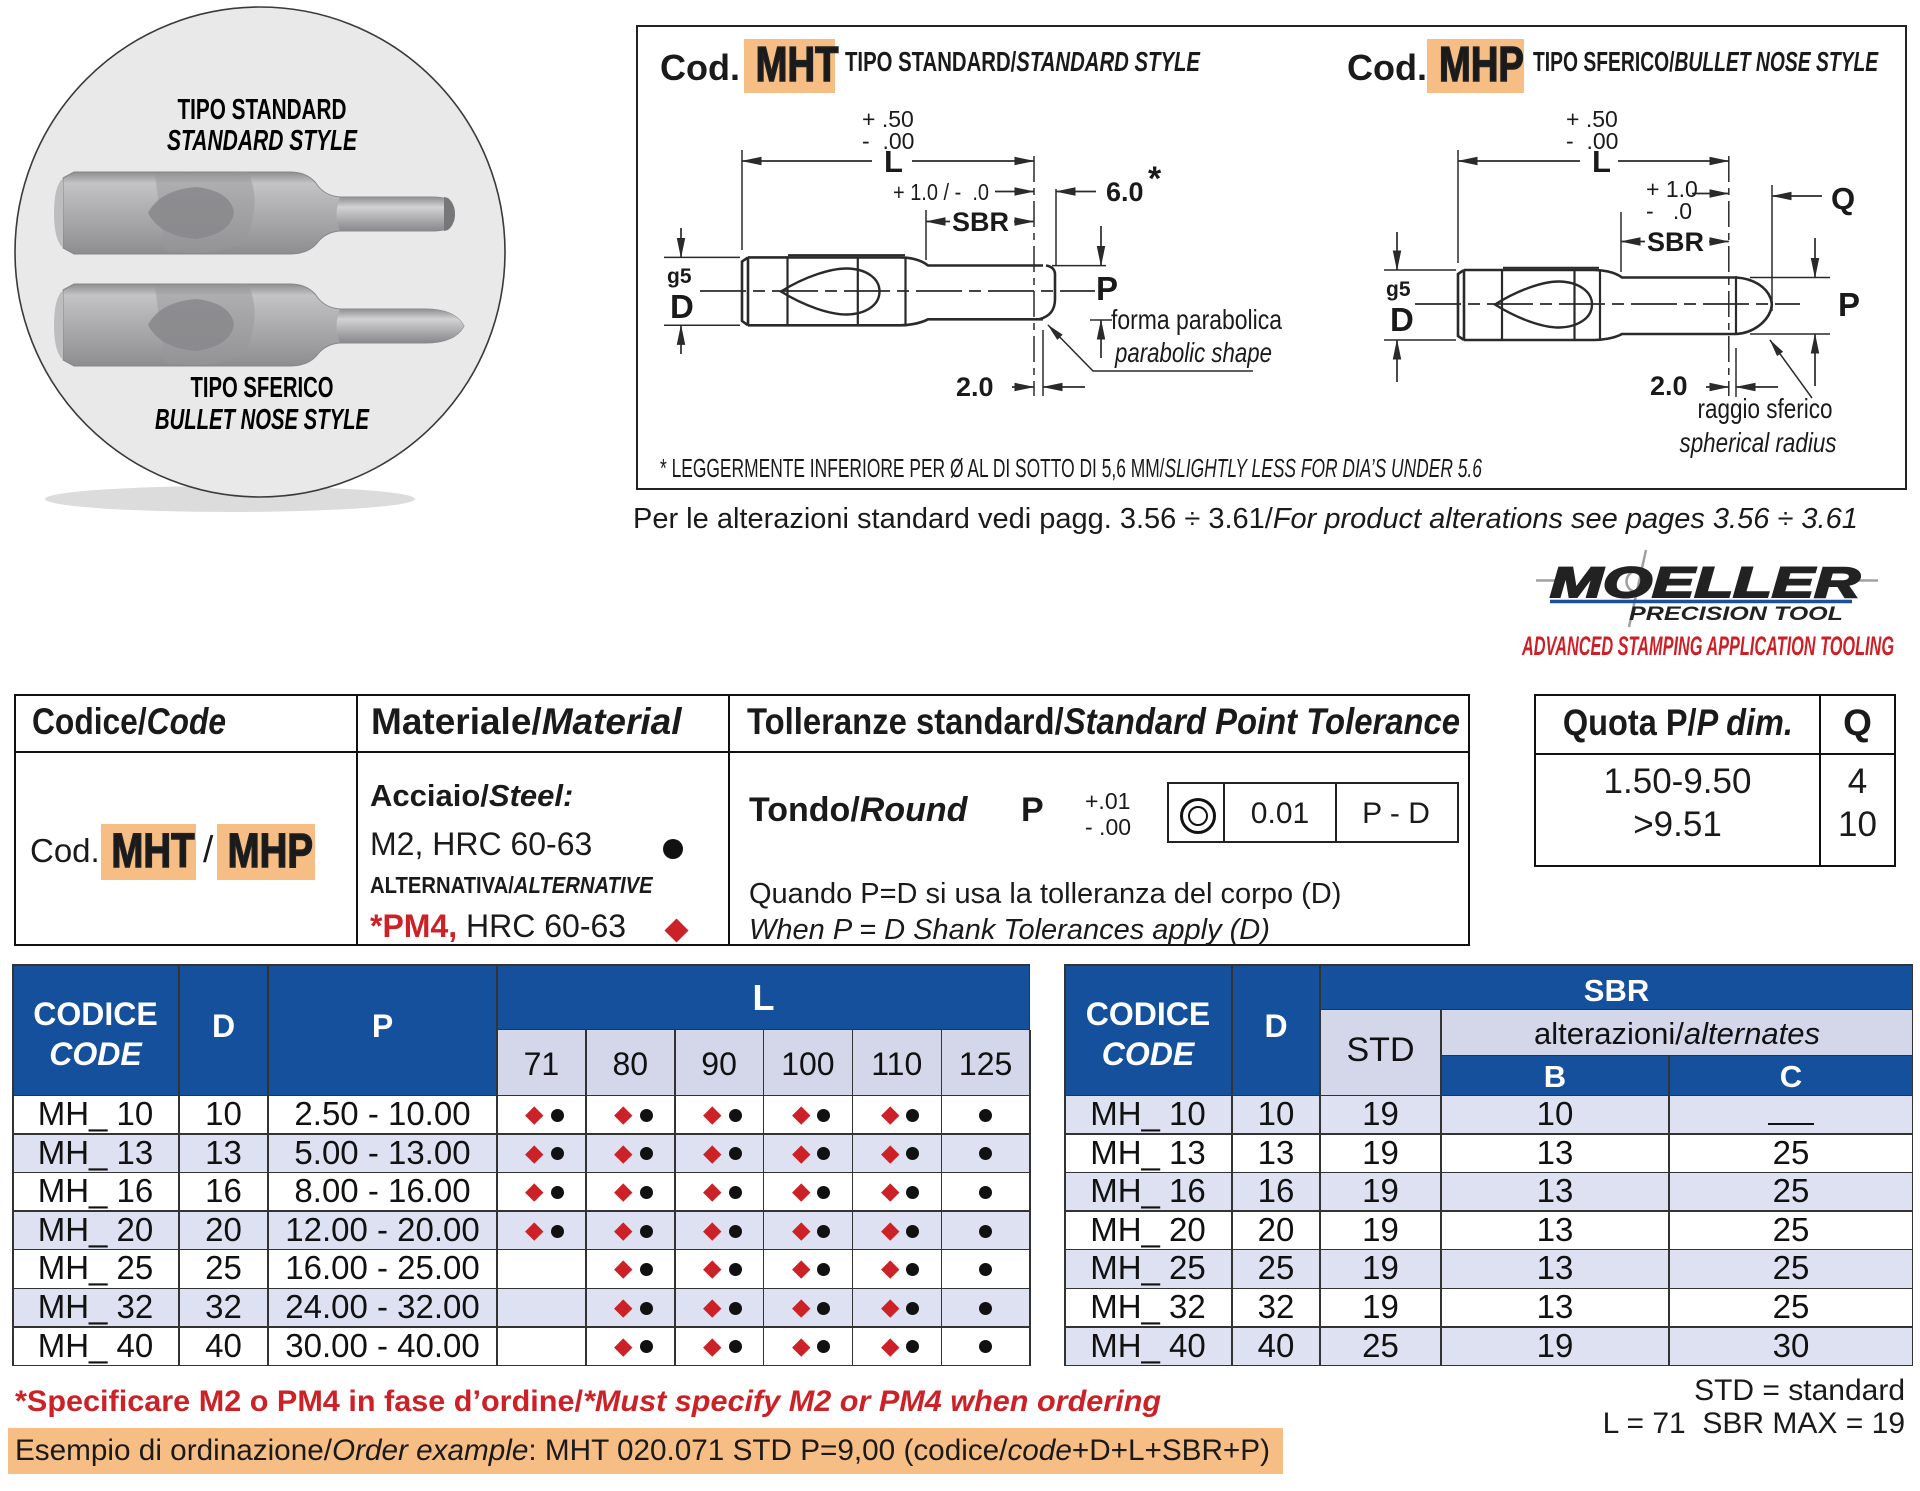  What do you see at coordinates (1193, 352) in the screenshot?
I see `svg-text: parabolic shape` at bounding box center [1193, 352].